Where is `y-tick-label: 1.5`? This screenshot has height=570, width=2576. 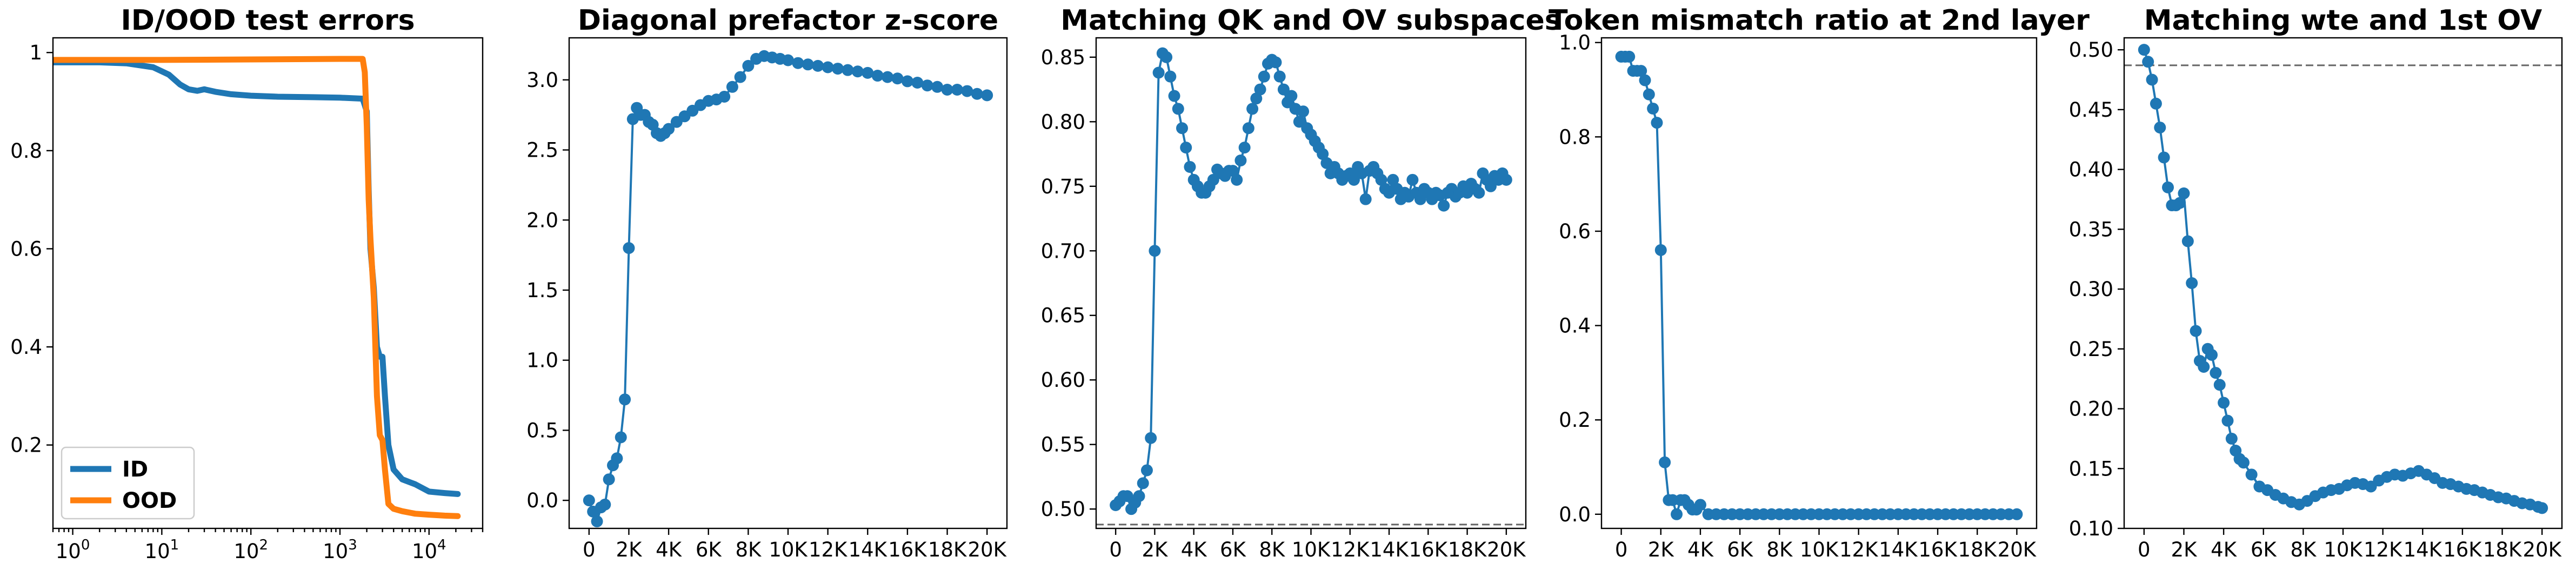
y-tick-label: 1.5 is located at coordinates (542, 290).